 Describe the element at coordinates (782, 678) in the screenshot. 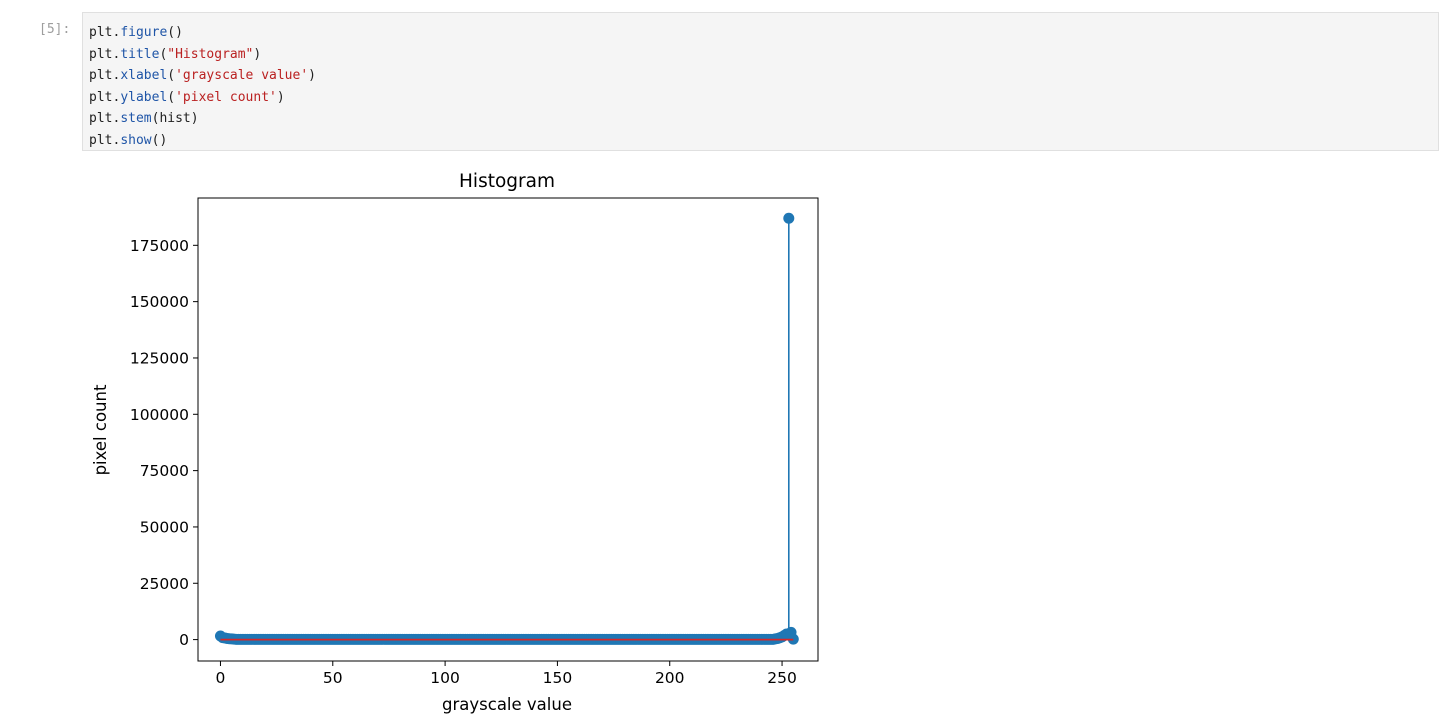

I see `x-tick-label: 250` at that location.